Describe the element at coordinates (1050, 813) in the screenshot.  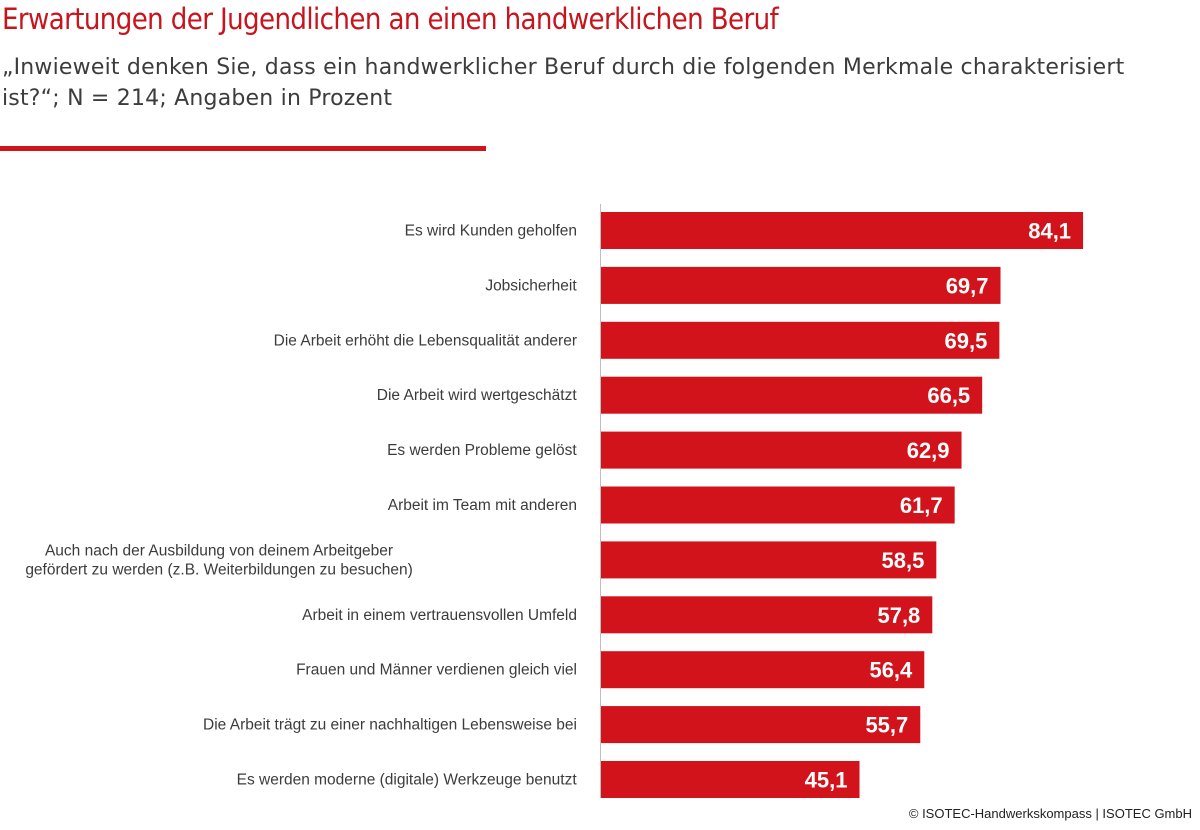
I see `copyright-note: © ISOTEC-Handwerkskompass | ISOTEC GmbH` at that location.